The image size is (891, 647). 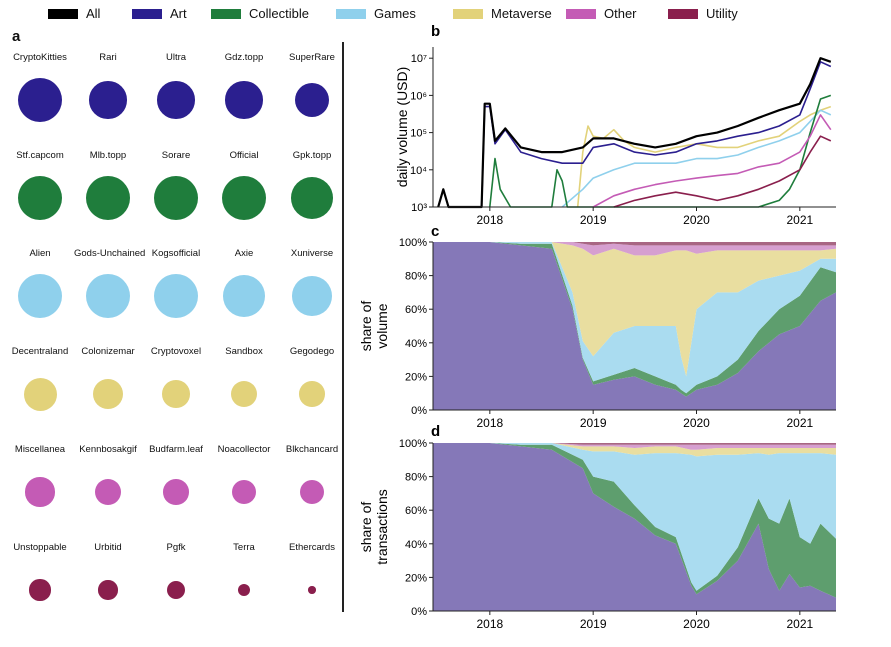 I want to click on panel-label-b: b, so click(x=435, y=31).